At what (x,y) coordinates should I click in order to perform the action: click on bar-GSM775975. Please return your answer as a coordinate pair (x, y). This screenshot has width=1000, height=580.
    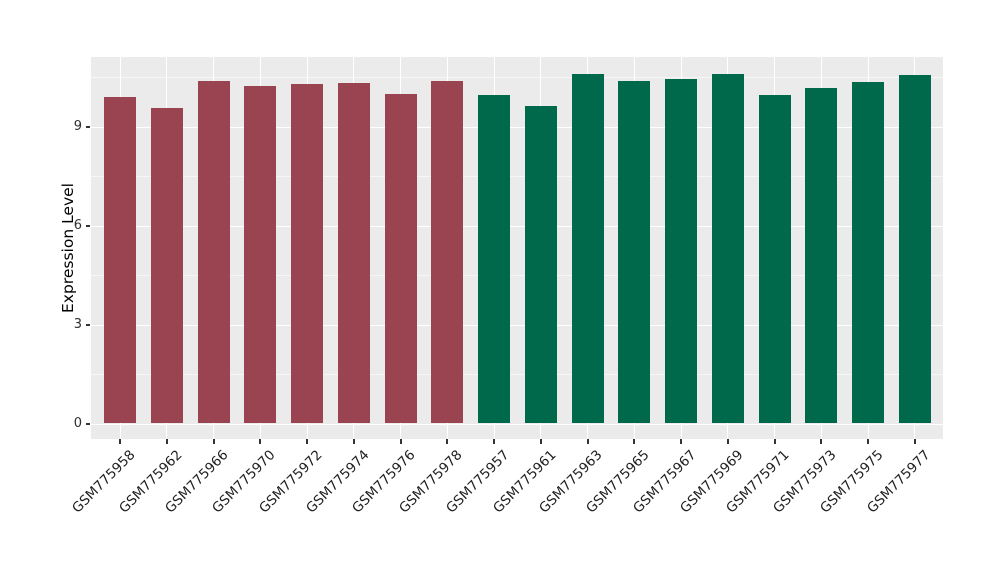
    Looking at the image, I should click on (868, 252).